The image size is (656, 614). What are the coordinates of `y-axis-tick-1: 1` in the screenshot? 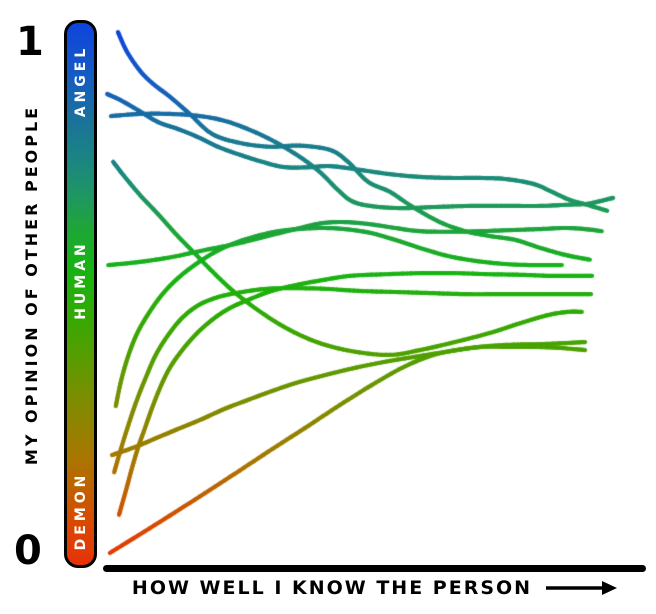 It's located at (30, 42).